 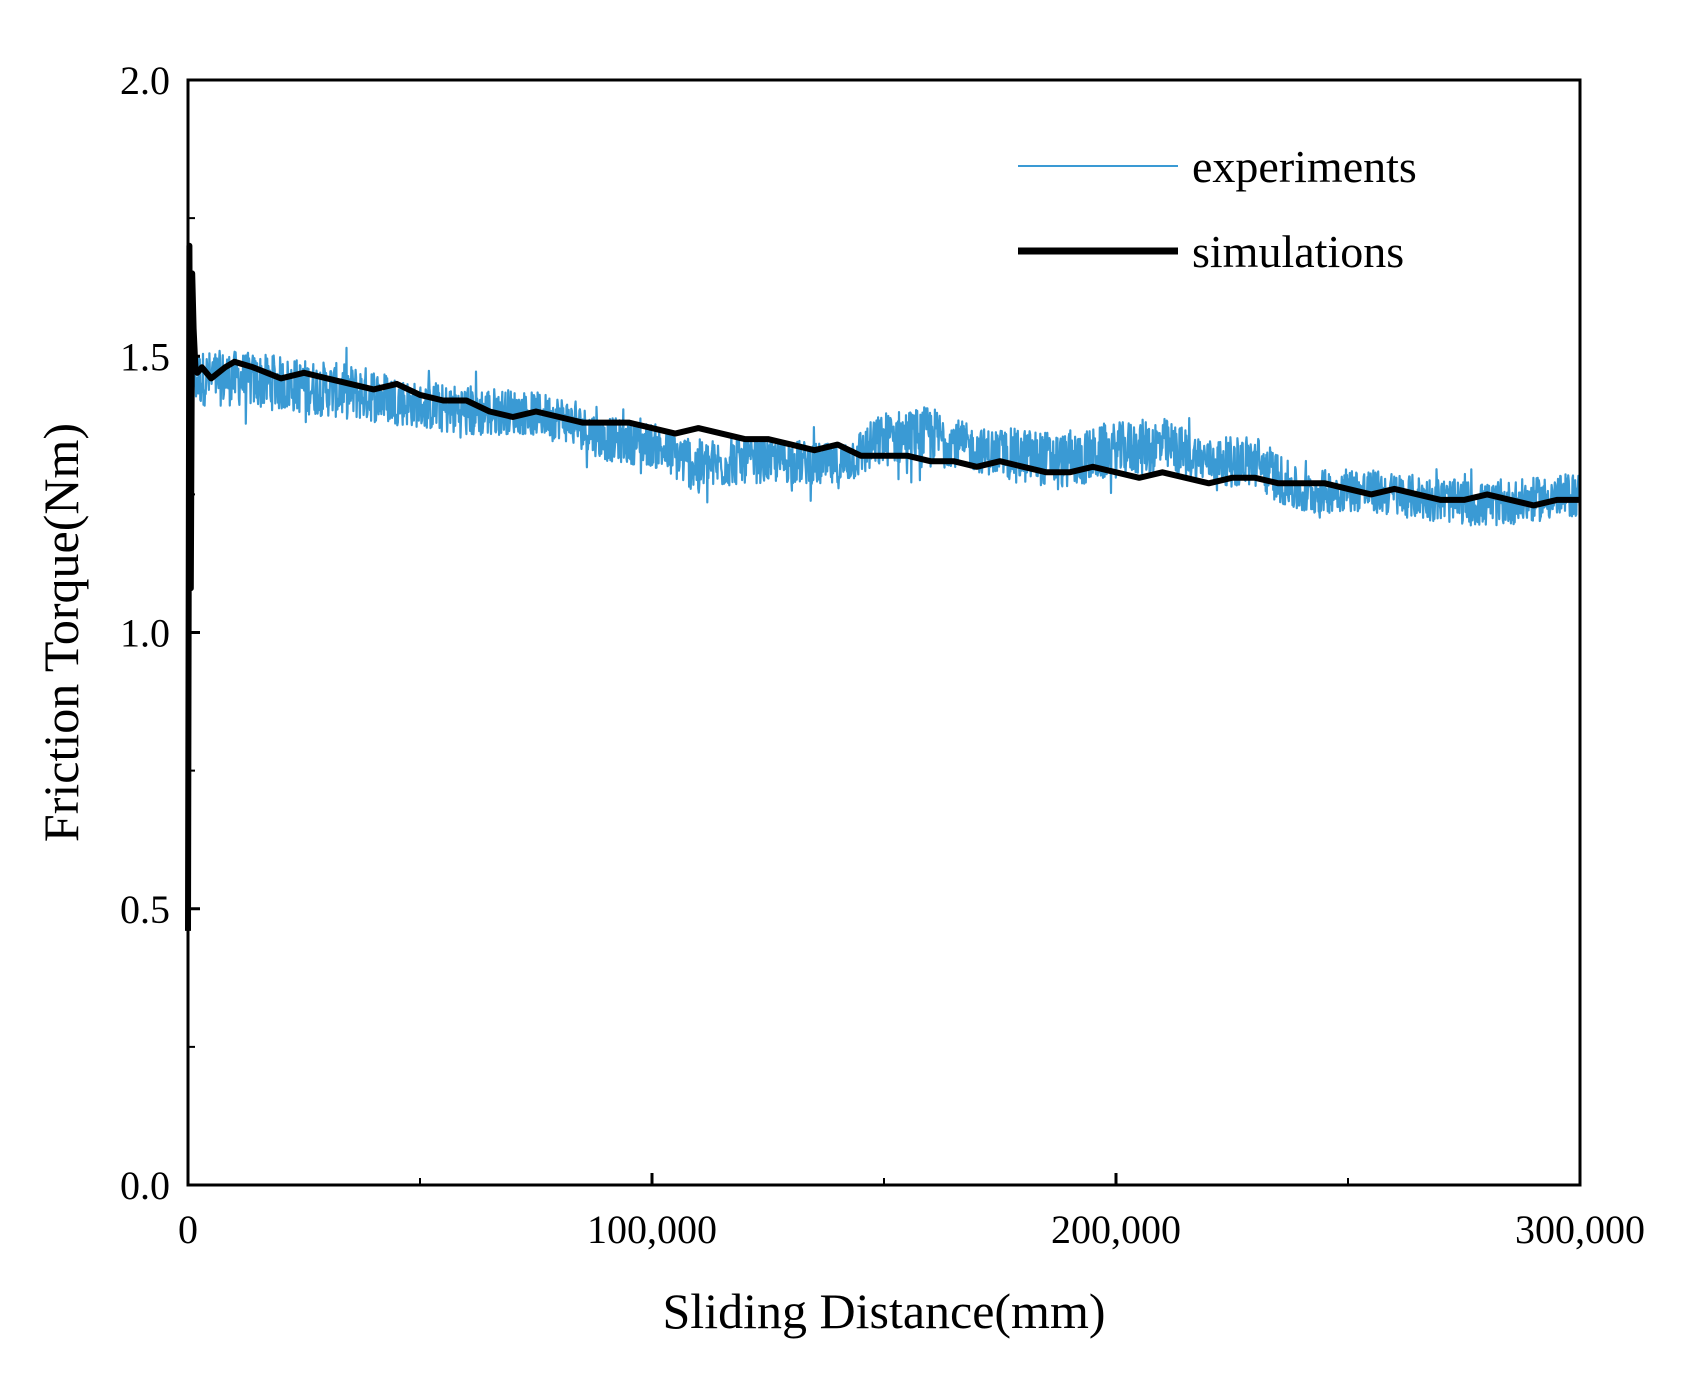 What do you see at coordinates (1116, 1229) in the screenshot?
I see `x-tick-label: 200,000` at bounding box center [1116, 1229].